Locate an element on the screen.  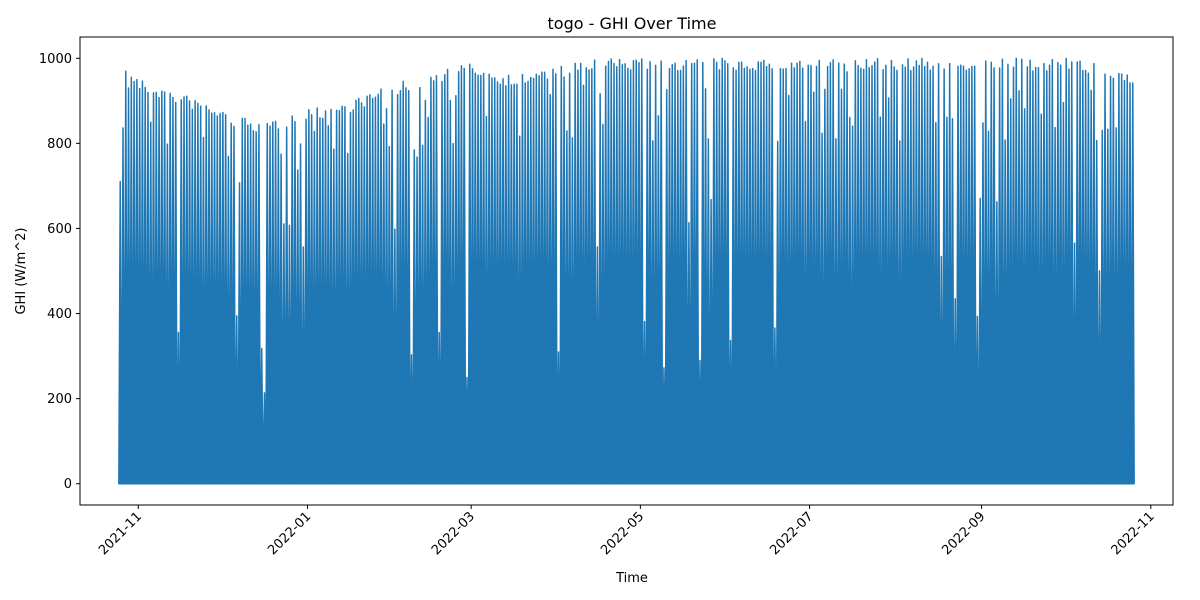
y-tick-label: 0 is located at coordinates (68, 484).